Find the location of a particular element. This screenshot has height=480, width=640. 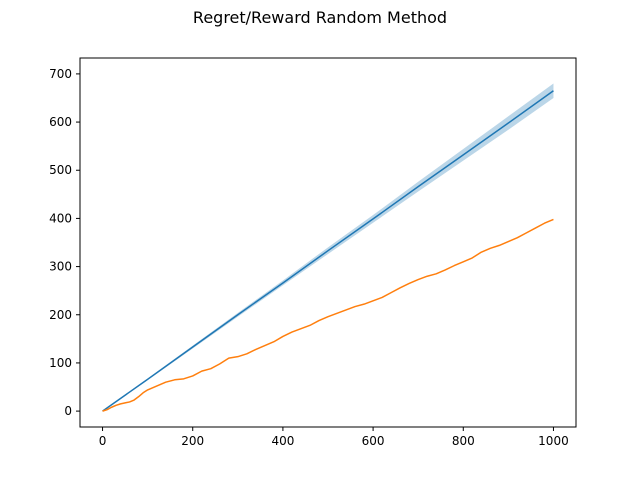

y-tick-label: 200 is located at coordinates (60, 315).